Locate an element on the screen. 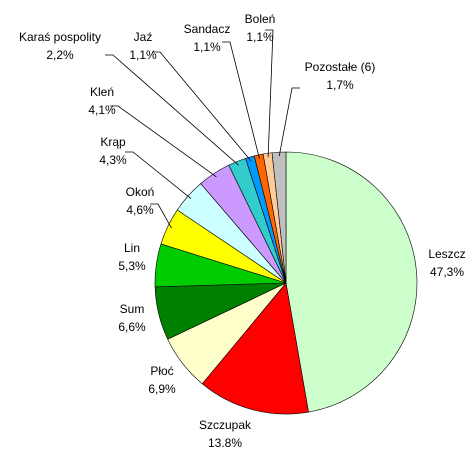 The width and height of the screenshot is (475, 451). slice-label: Pozostałe (6) is located at coordinates (340, 67).